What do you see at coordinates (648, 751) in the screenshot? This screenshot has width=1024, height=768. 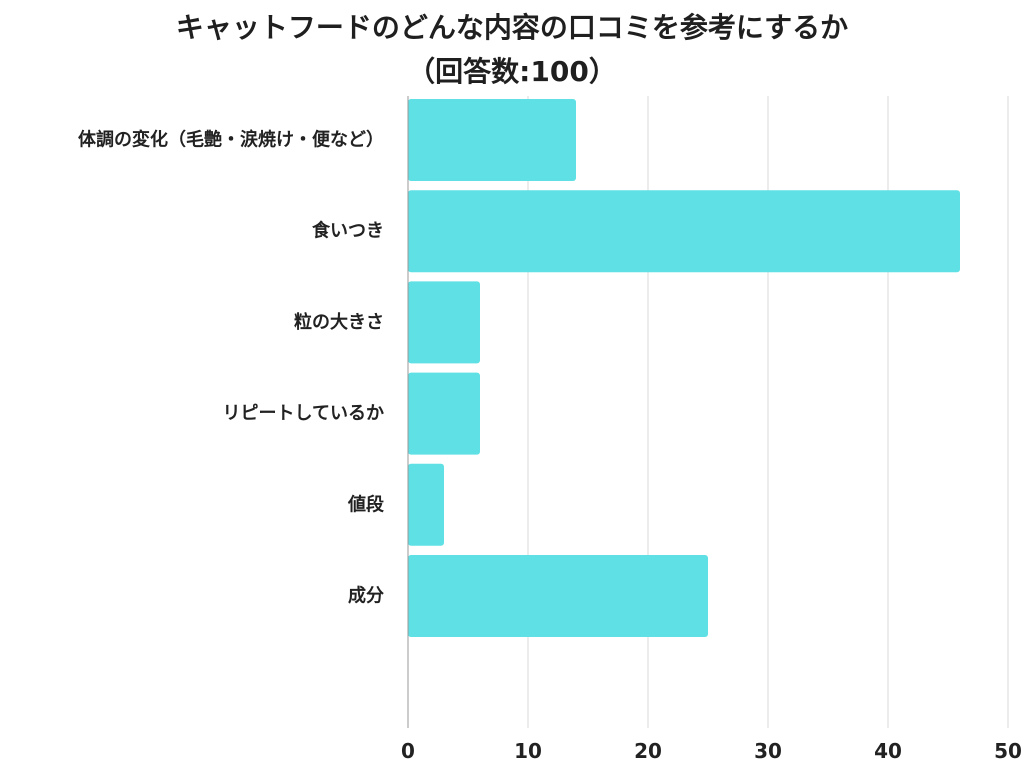 I see `x-tick-label: 20` at bounding box center [648, 751].